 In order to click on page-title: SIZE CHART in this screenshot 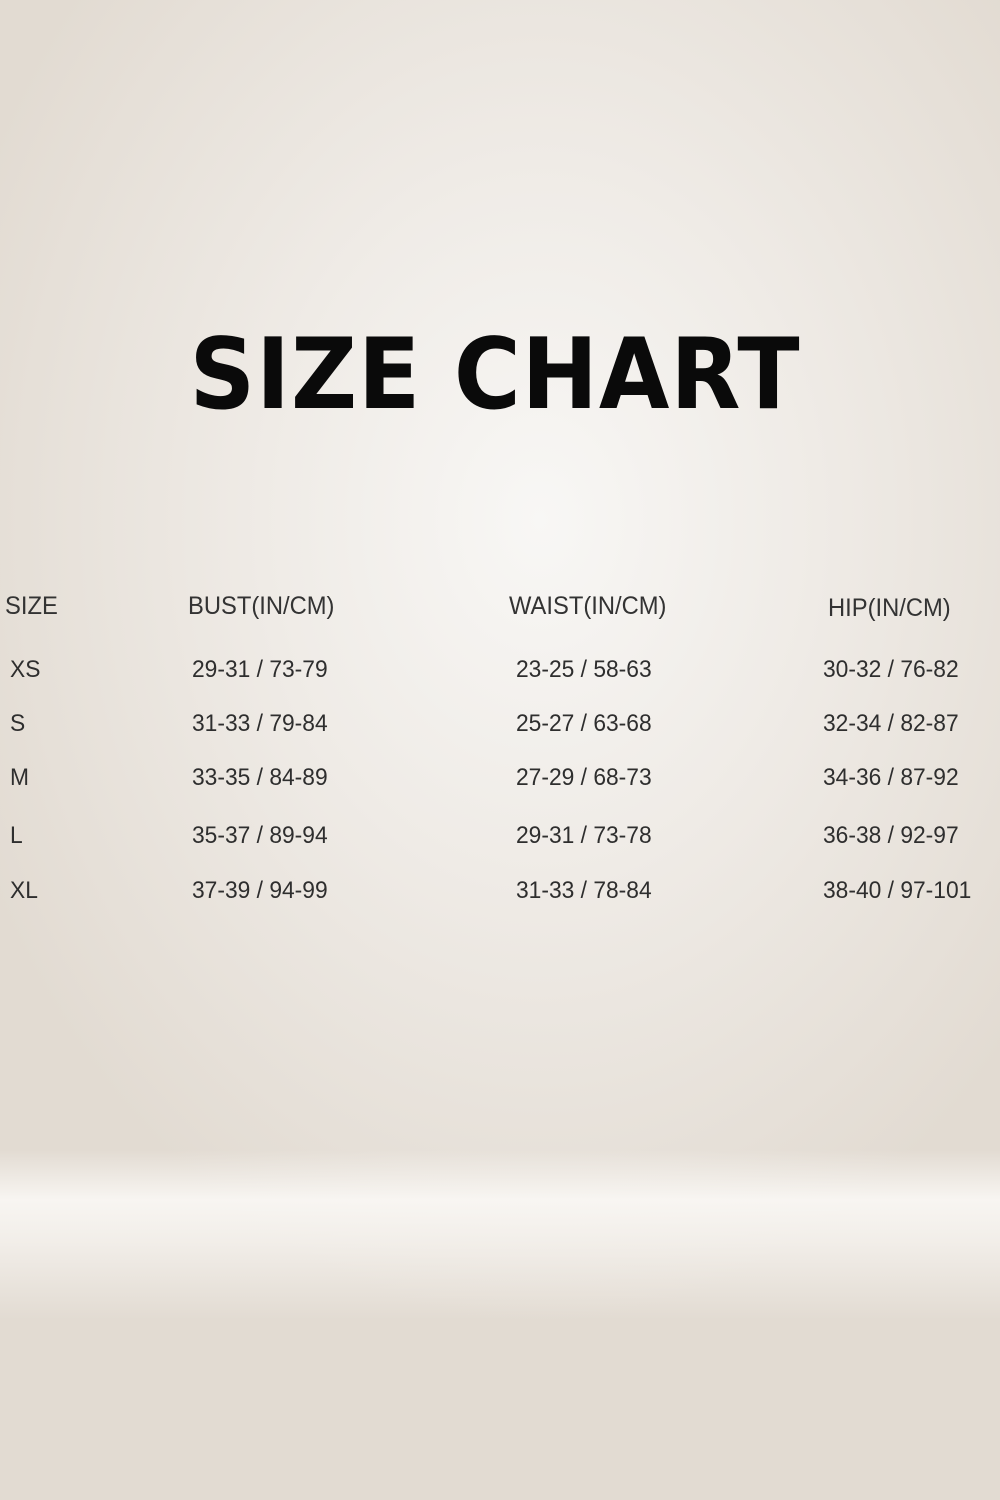, I will do `click(495, 375)`.